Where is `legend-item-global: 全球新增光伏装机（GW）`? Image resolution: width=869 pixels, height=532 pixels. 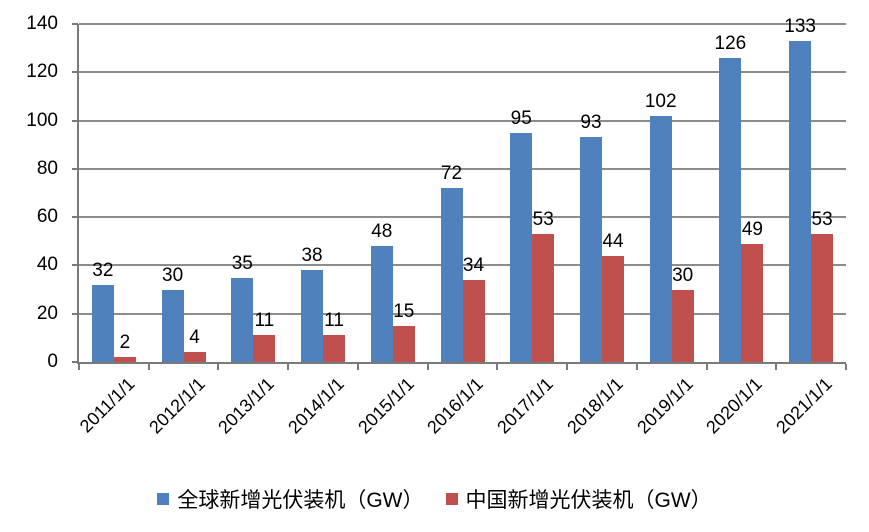 legend-item-global: 全球新增光伏装机（GW） is located at coordinates (290, 499).